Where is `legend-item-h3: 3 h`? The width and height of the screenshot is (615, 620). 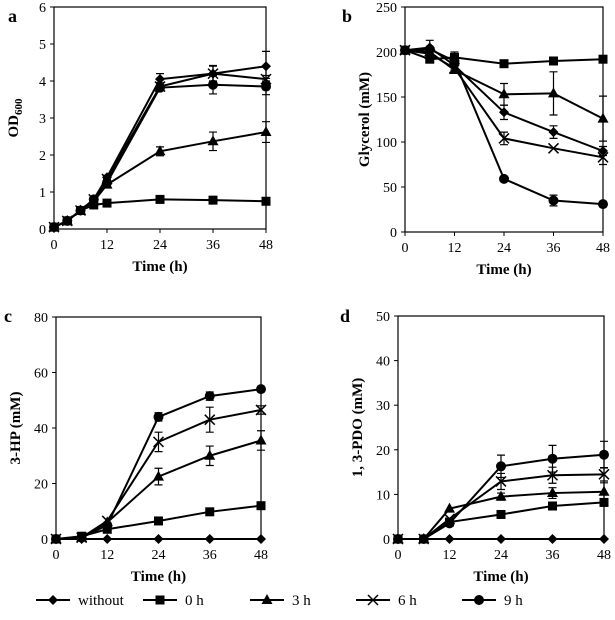
legend-item-h3: 3 h is located at coordinates (280, 601).